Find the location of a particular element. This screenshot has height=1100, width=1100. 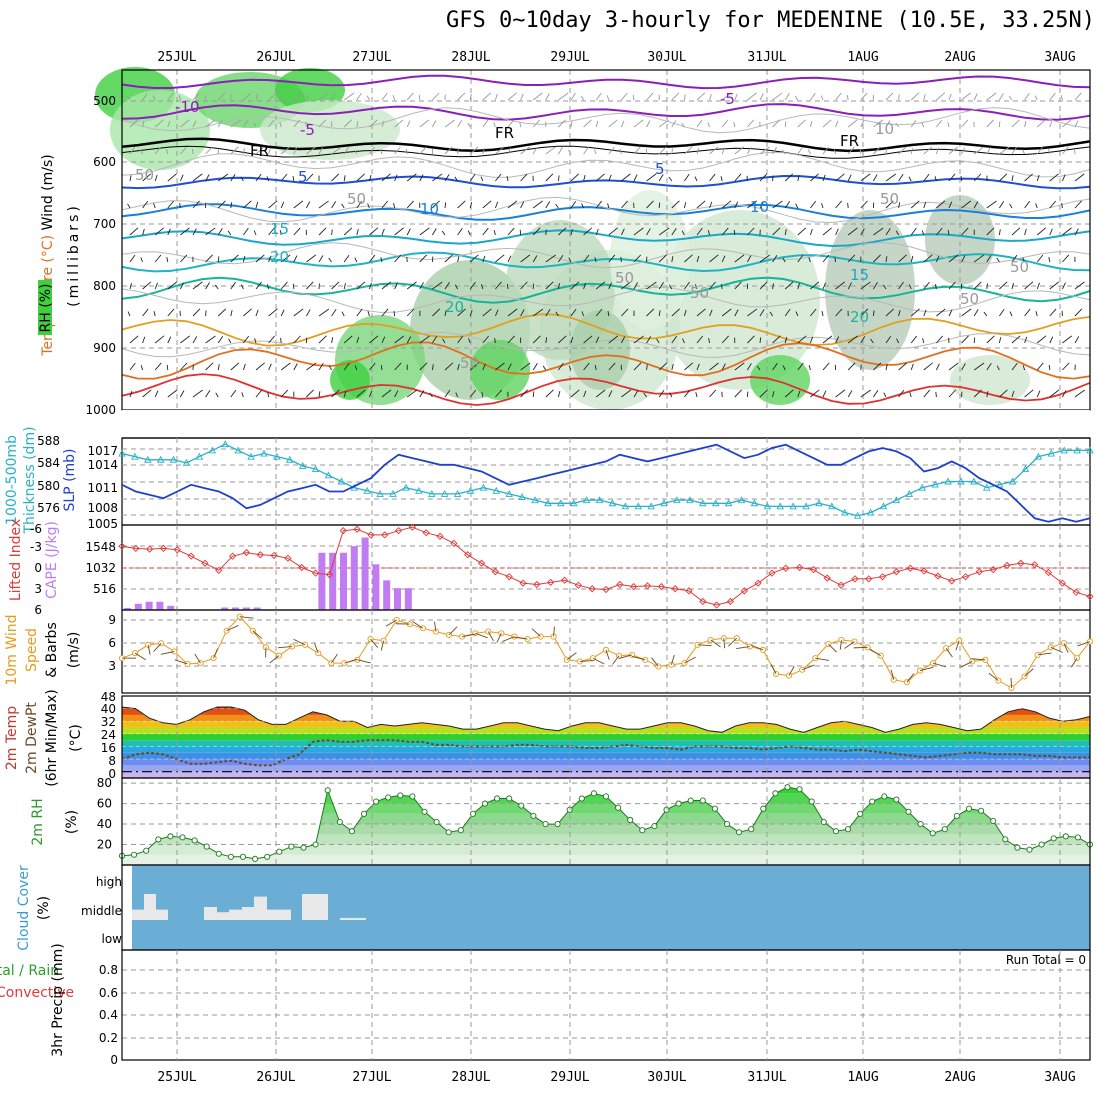

ylabel-rh: RH (%) is located at coordinates (46, 308).